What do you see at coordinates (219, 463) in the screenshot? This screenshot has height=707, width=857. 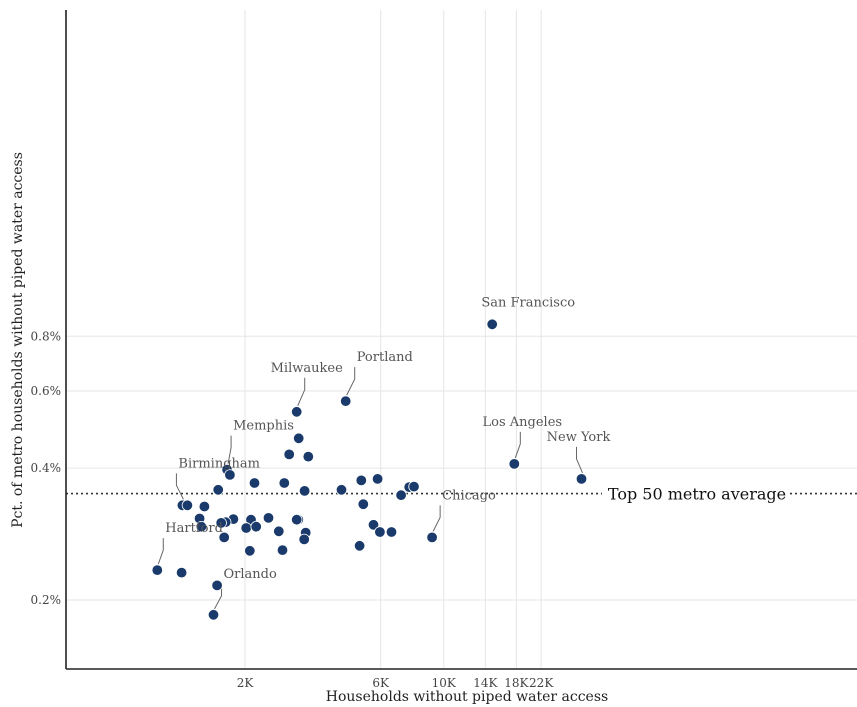 I see `point-label: Birmingham` at bounding box center [219, 463].